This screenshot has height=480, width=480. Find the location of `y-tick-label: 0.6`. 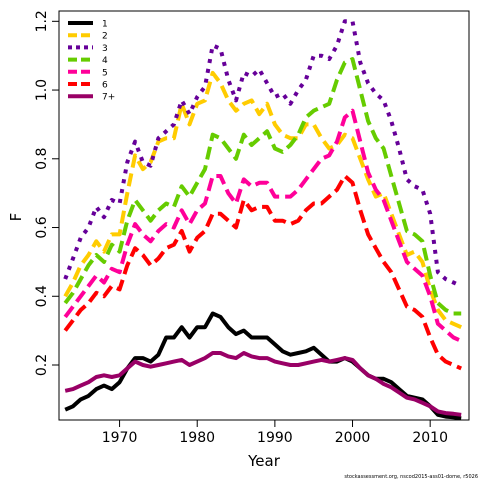

y-tick-label: 0.6 is located at coordinates (42, 227).